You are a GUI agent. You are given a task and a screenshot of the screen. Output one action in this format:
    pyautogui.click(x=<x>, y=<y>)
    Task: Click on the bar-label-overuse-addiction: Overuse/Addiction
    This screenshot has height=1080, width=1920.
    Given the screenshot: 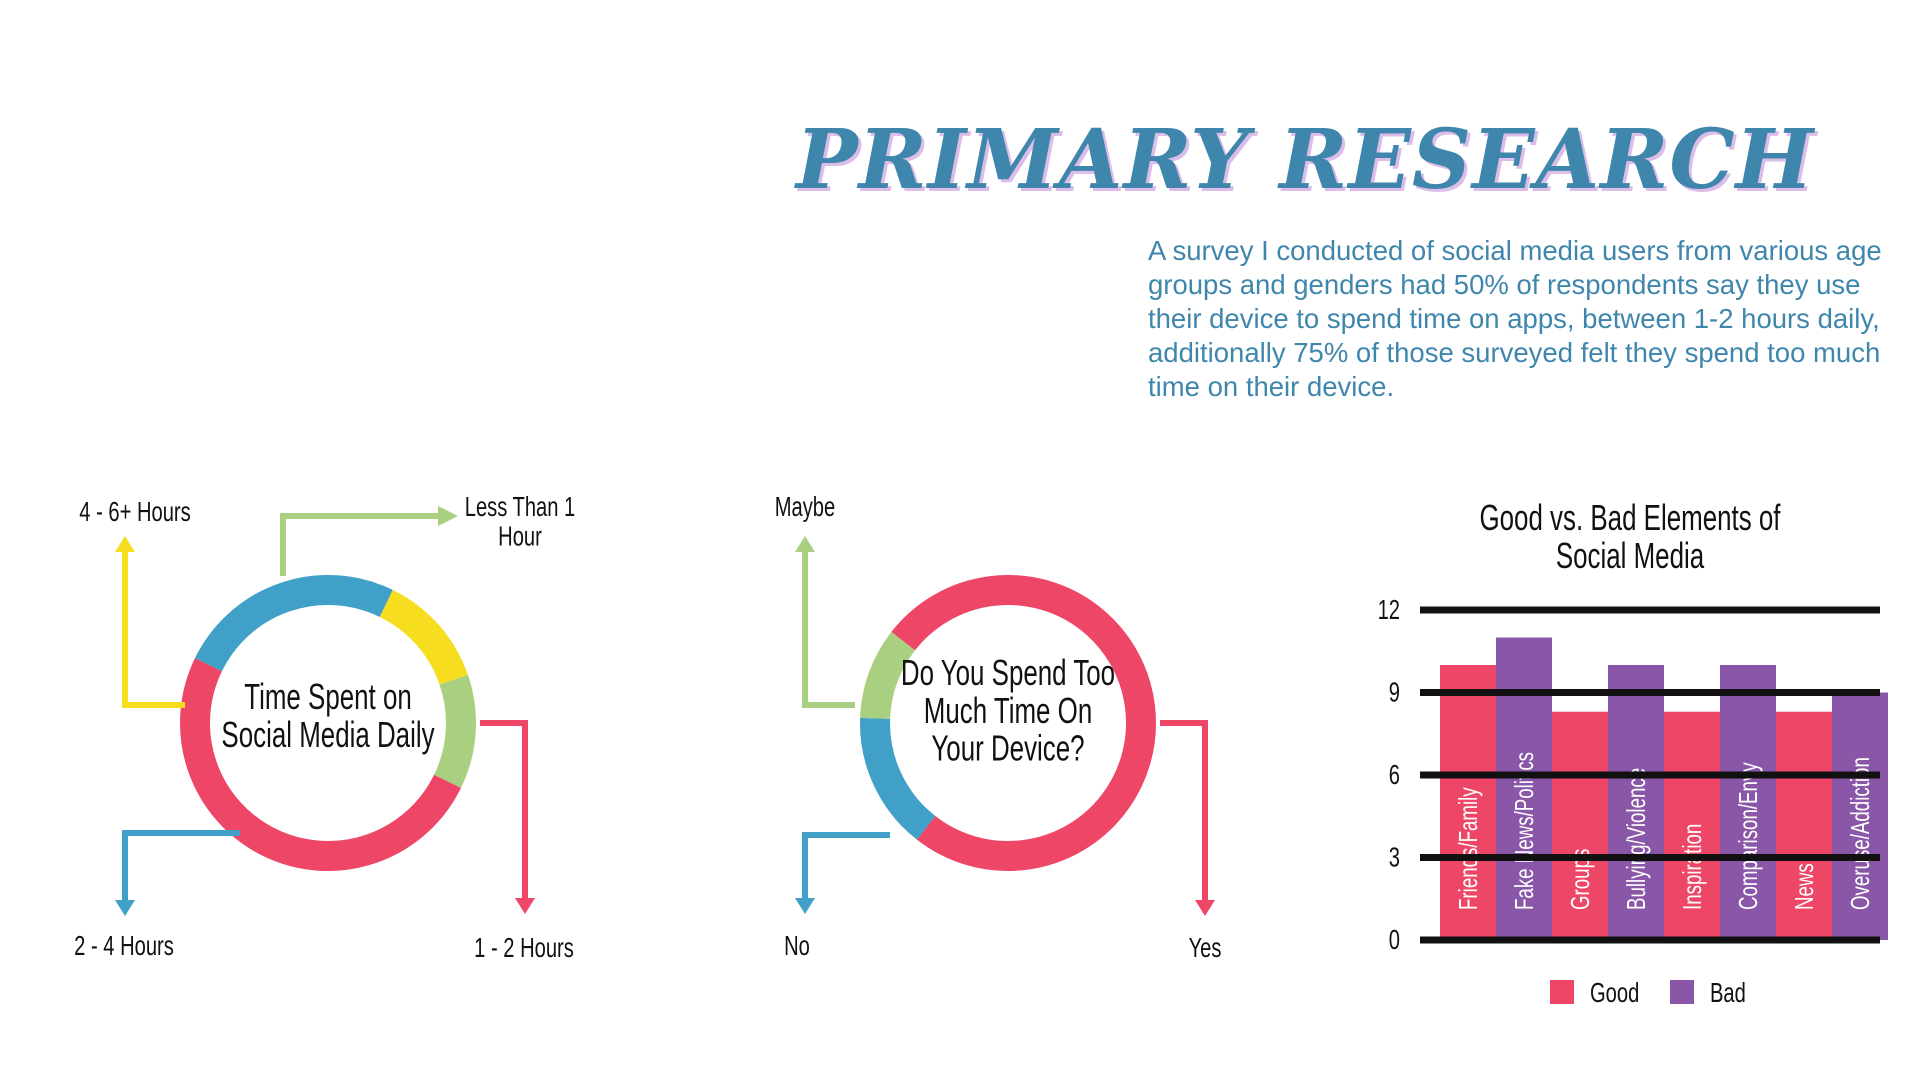 What is the action you would take?
    pyautogui.click(x=1860, y=833)
    